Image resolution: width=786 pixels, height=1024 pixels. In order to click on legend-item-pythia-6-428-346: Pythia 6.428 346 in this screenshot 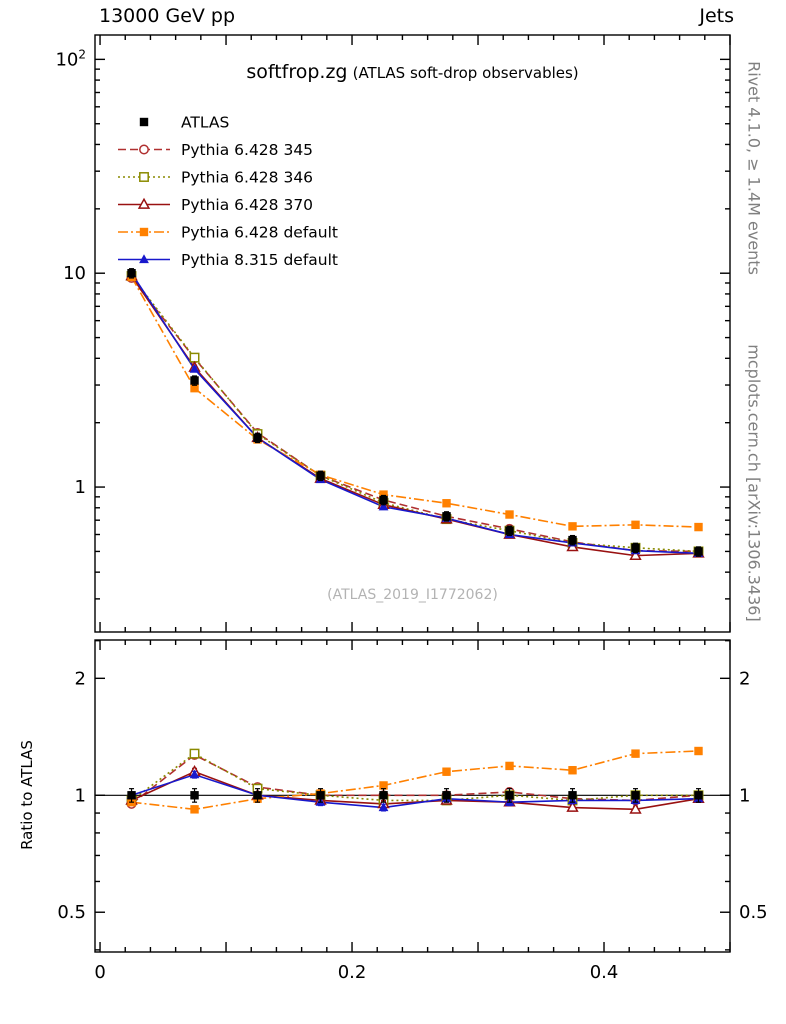, I will do `click(215, 178)`.